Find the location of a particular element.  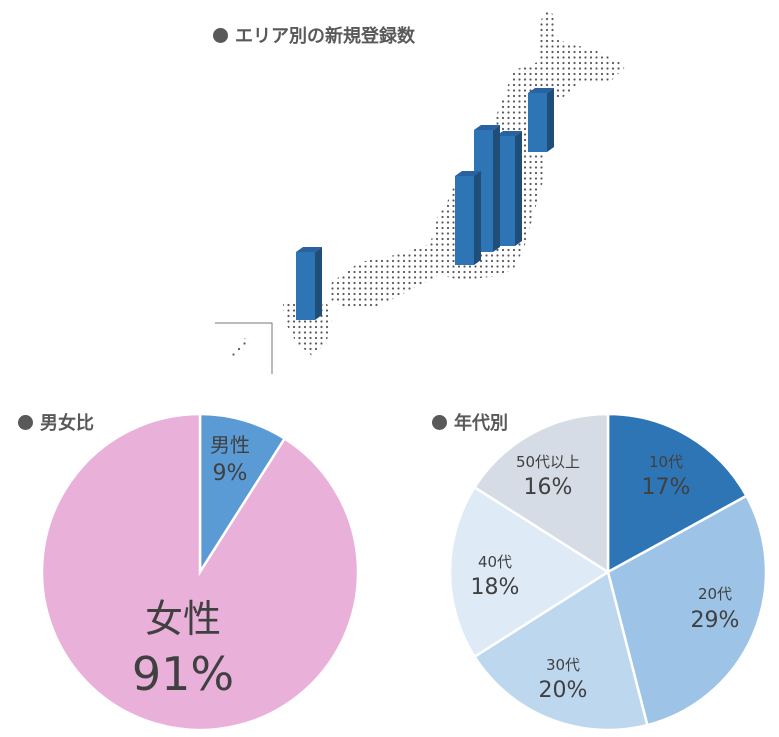

gender-labels: 男性 9% 女性 91% is located at coordinates (191, 567).